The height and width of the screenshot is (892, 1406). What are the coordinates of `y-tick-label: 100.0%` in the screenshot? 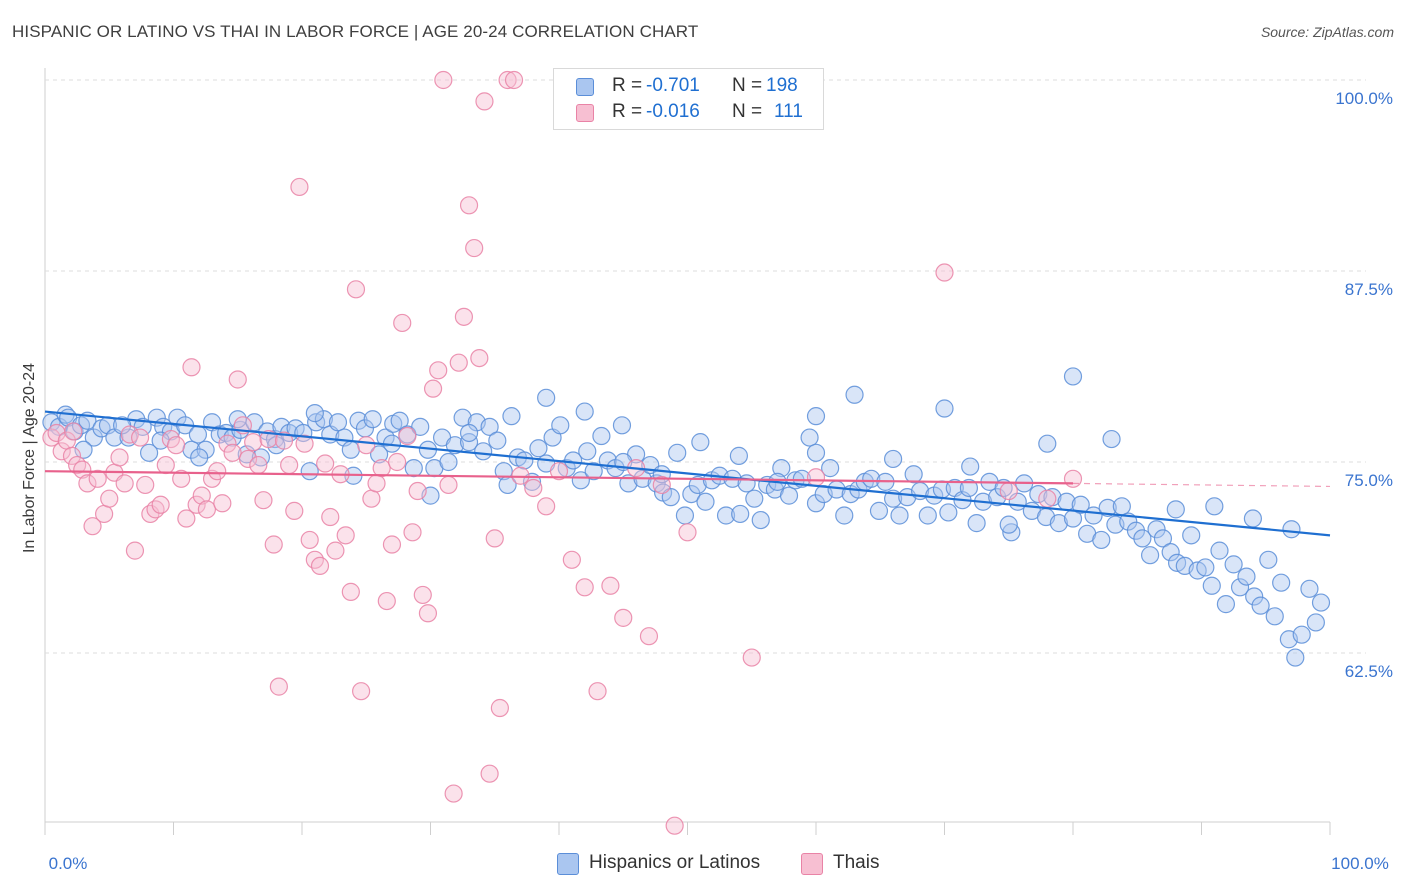 It's located at (1364, 98).